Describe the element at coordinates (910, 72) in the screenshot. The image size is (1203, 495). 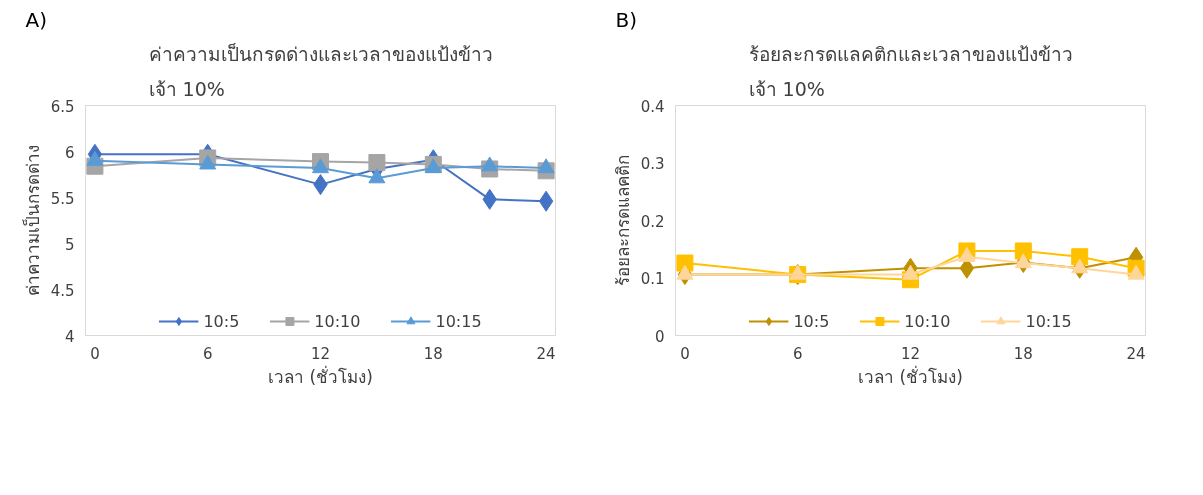
I see `chart-title: ร้อยละกรดแลคติกและเวลาของแป้งข้าว เจ้า 10%` at that location.